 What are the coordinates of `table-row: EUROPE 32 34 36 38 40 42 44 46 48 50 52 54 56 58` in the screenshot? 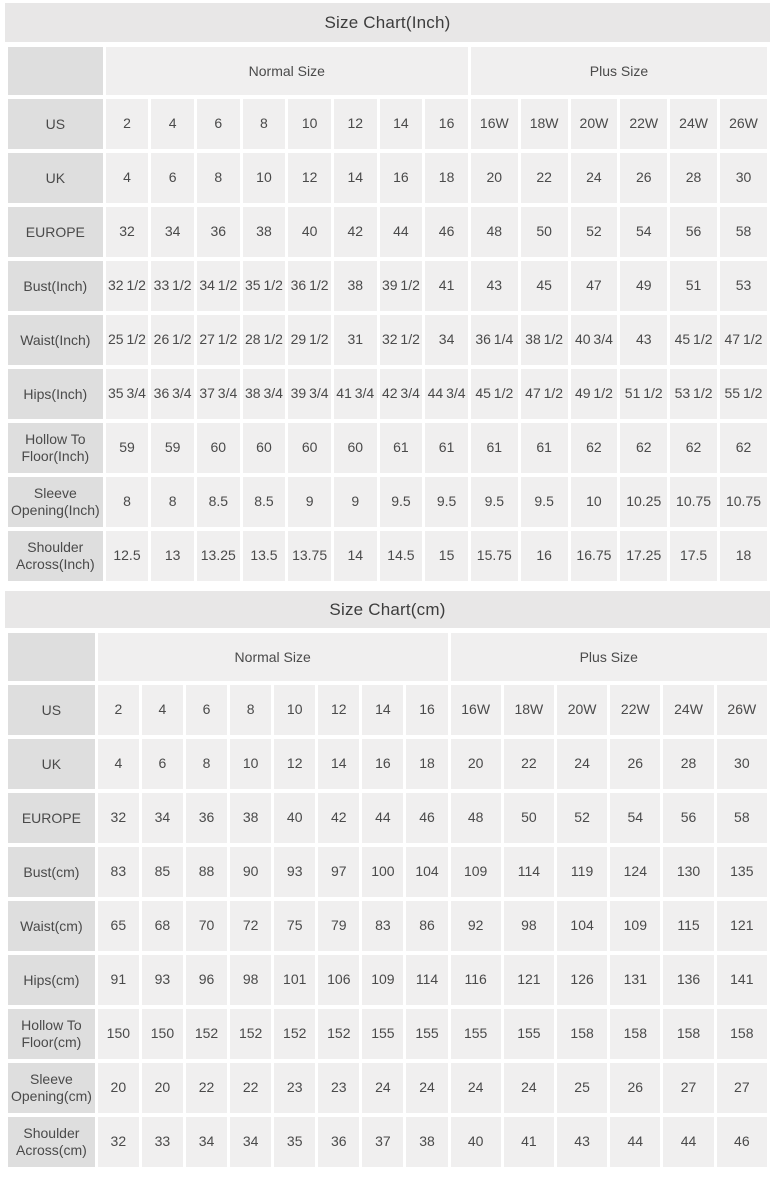 It's located at (387, 818).